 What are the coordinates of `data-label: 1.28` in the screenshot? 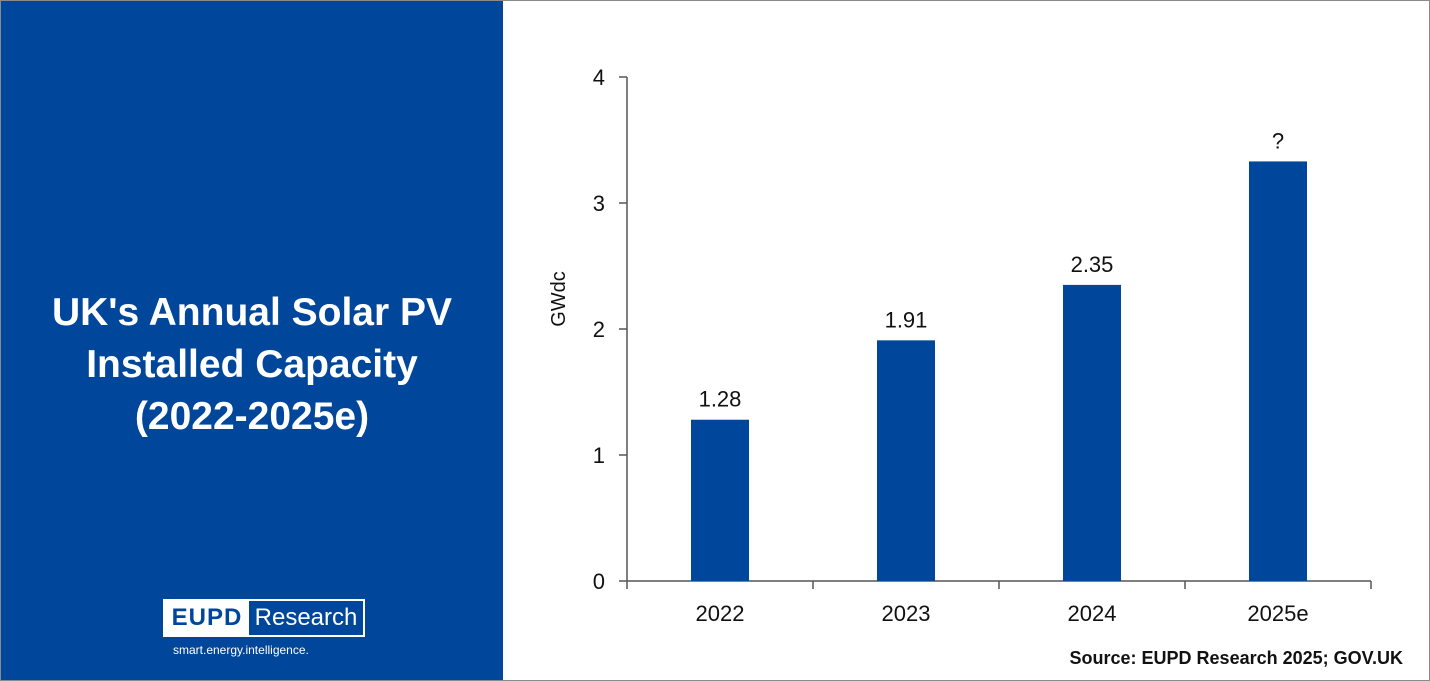 It's located at (720, 399).